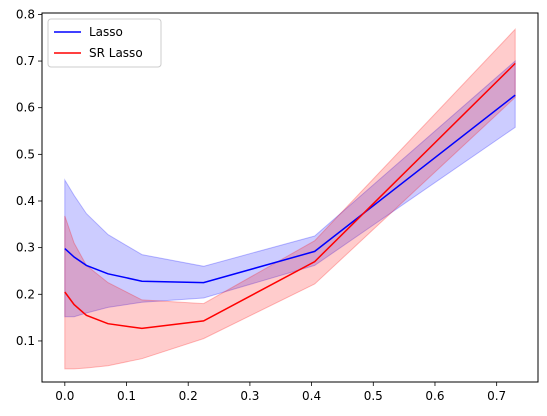  What do you see at coordinates (106, 32) in the screenshot?
I see `legend-label-lasso: Lasso` at bounding box center [106, 32].